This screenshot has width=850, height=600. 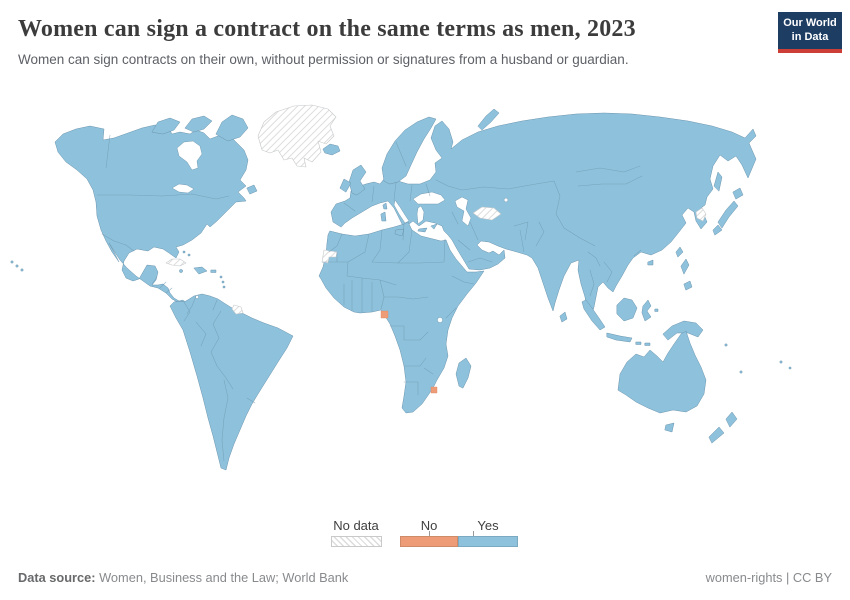 What do you see at coordinates (429, 525) in the screenshot?
I see `legend-label-no: No` at bounding box center [429, 525].